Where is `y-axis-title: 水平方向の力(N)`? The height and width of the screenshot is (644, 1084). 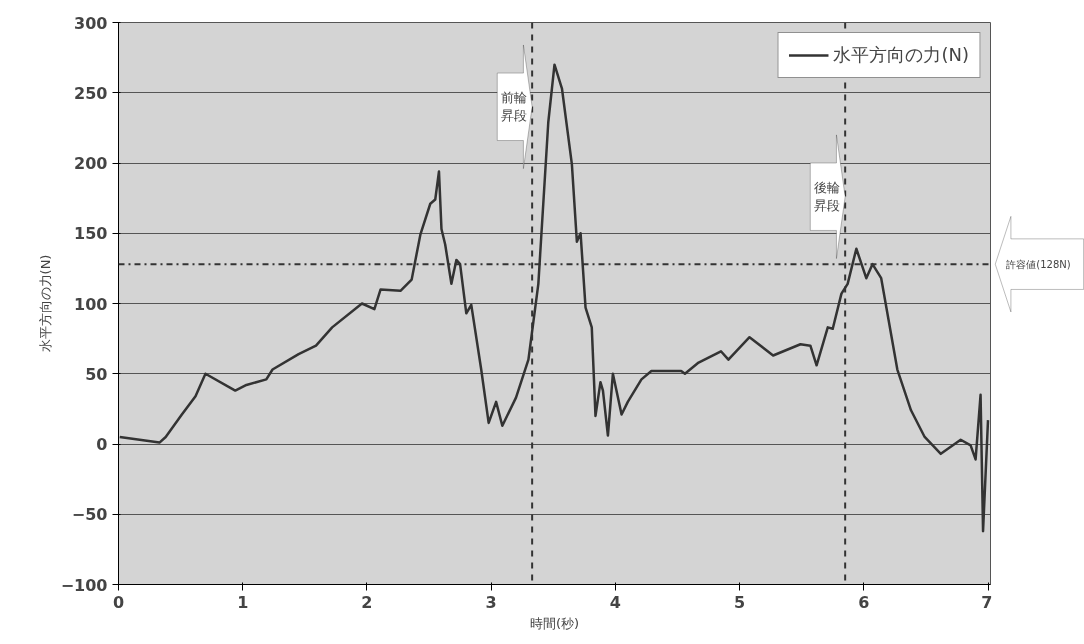
y-axis-title: 水平方向の力(N) is located at coordinates (45, 303).